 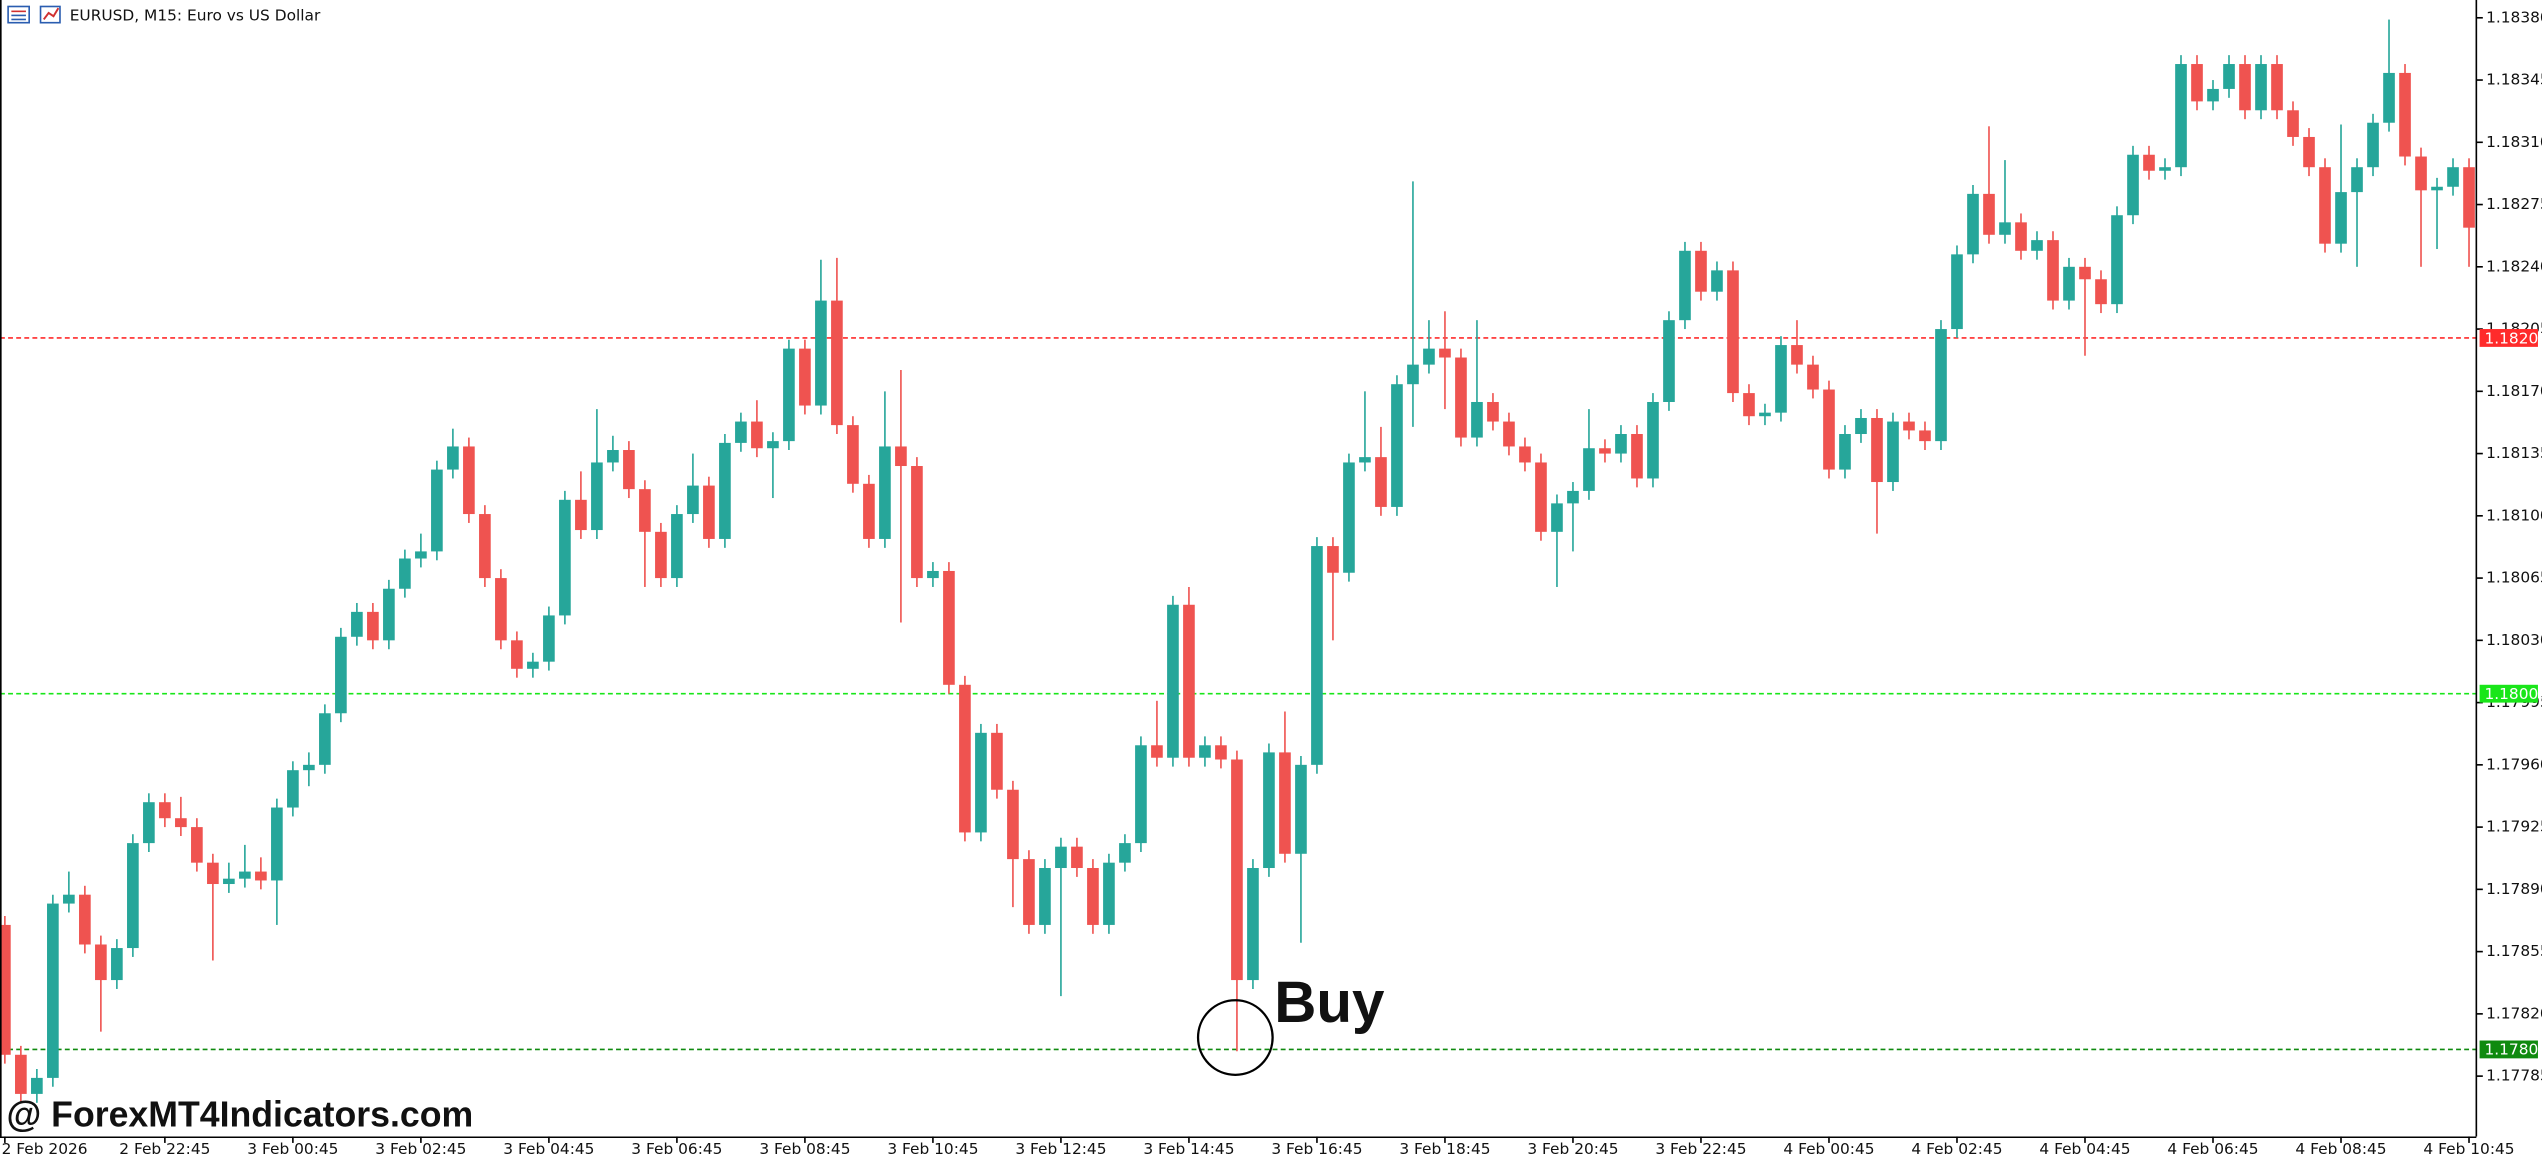 What do you see at coordinates (2514, 204) in the screenshot?
I see `y-tick-label: 1.18275` at bounding box center [2514, 204].